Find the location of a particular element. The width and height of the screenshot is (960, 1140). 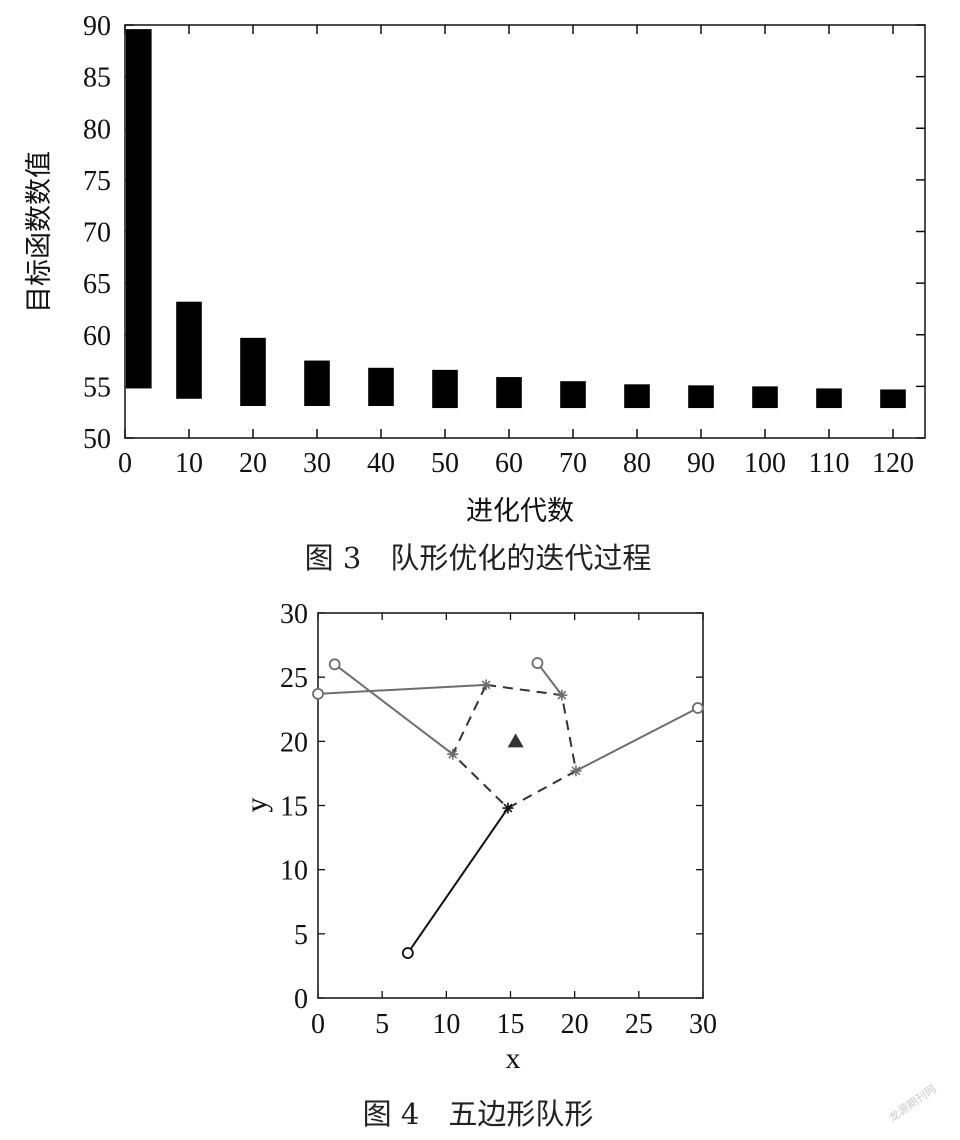

fig4-x-tick-label: 25 is located at coordinates (639, 1024).